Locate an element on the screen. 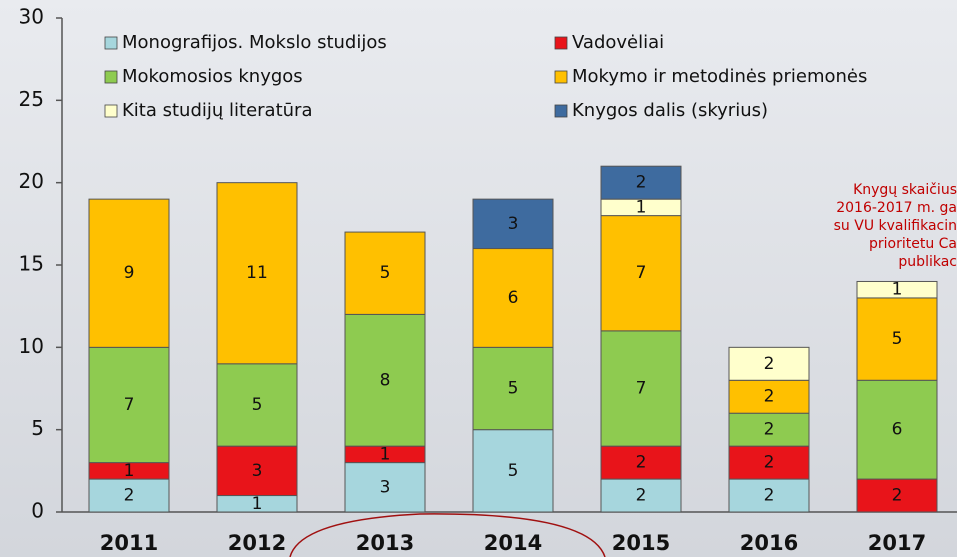  annotation: su VU kvalifikacin is located at coordinates (895, 226).